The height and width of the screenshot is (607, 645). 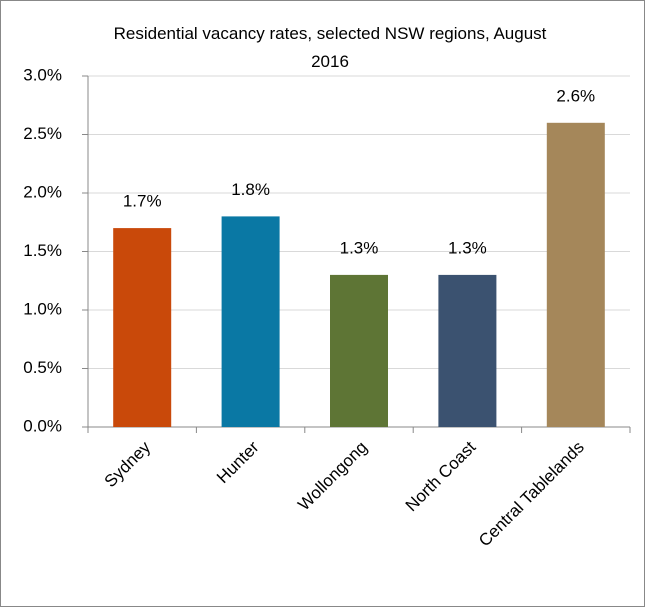 I want to click on data-label: 1.7%, so click(x=142, y=201).